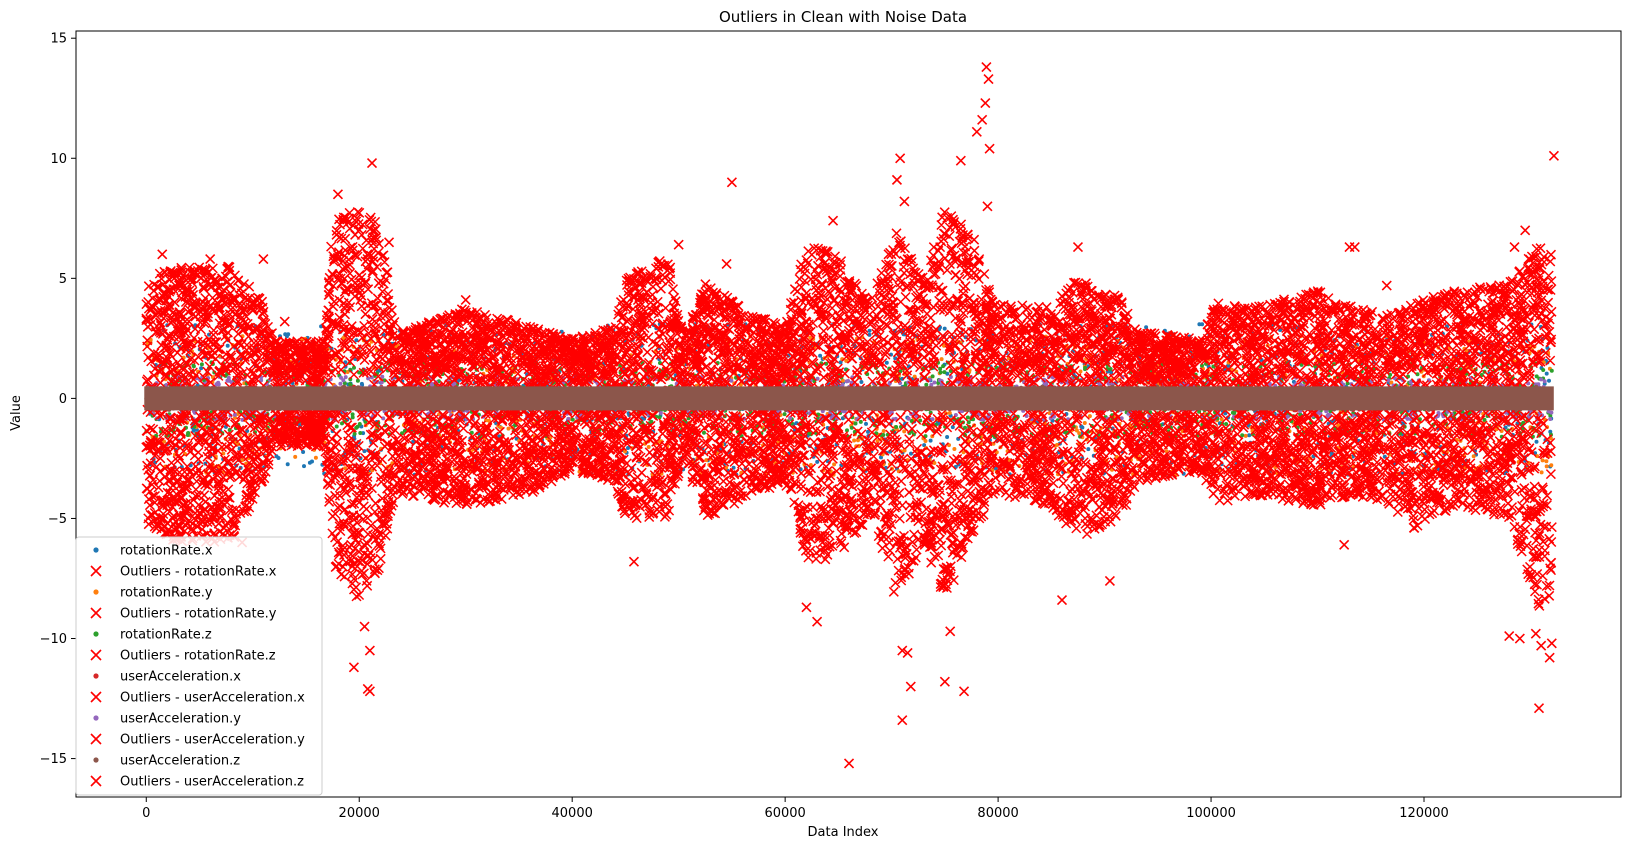  Describe the element at coordinates (997, 813) in the screenshot. I see `x-tick-label: 80000` at that location.